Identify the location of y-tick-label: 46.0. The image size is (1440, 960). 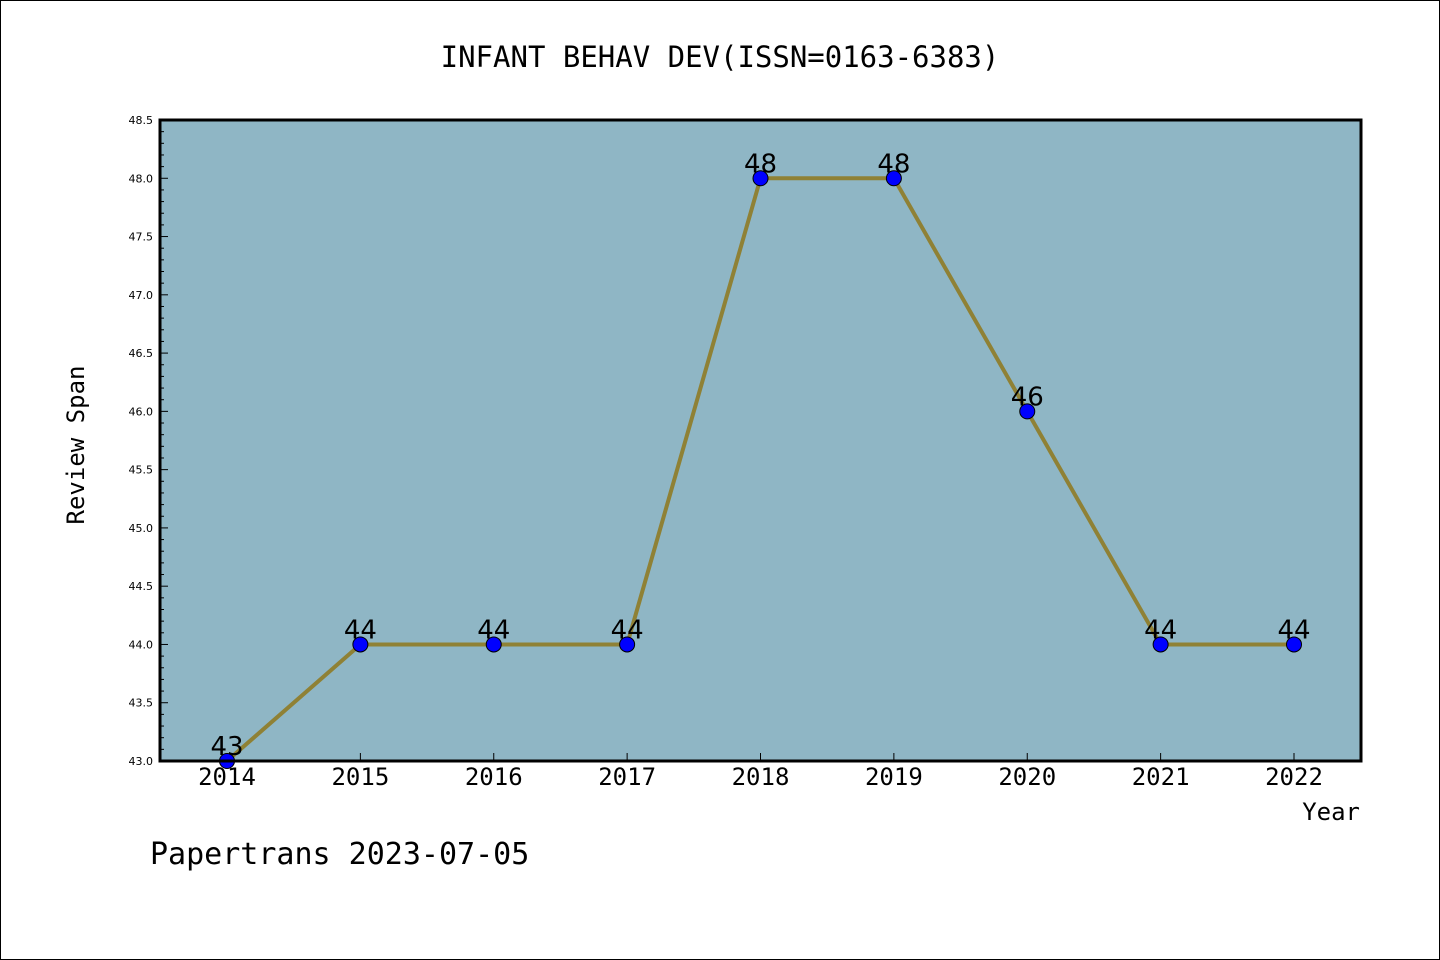
(141, 411).